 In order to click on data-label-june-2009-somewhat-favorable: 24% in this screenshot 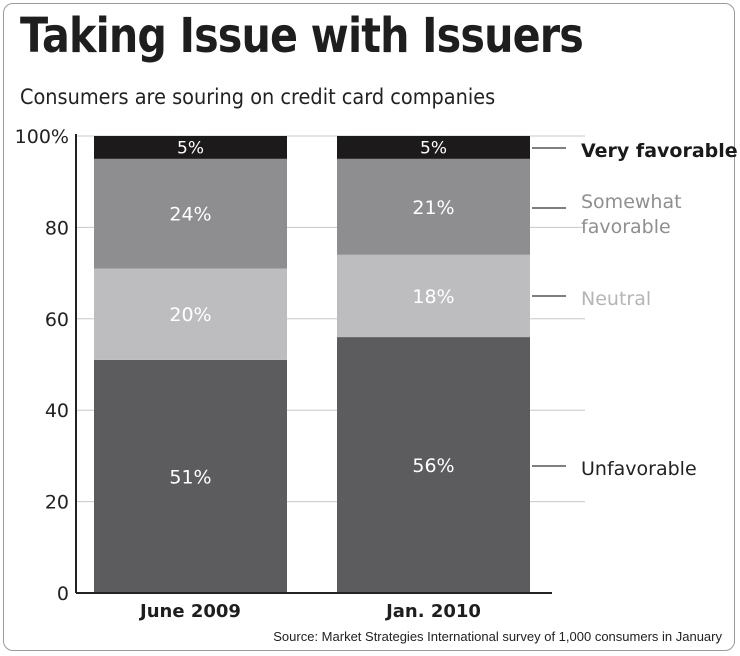, I will do `click(190, 215)`.